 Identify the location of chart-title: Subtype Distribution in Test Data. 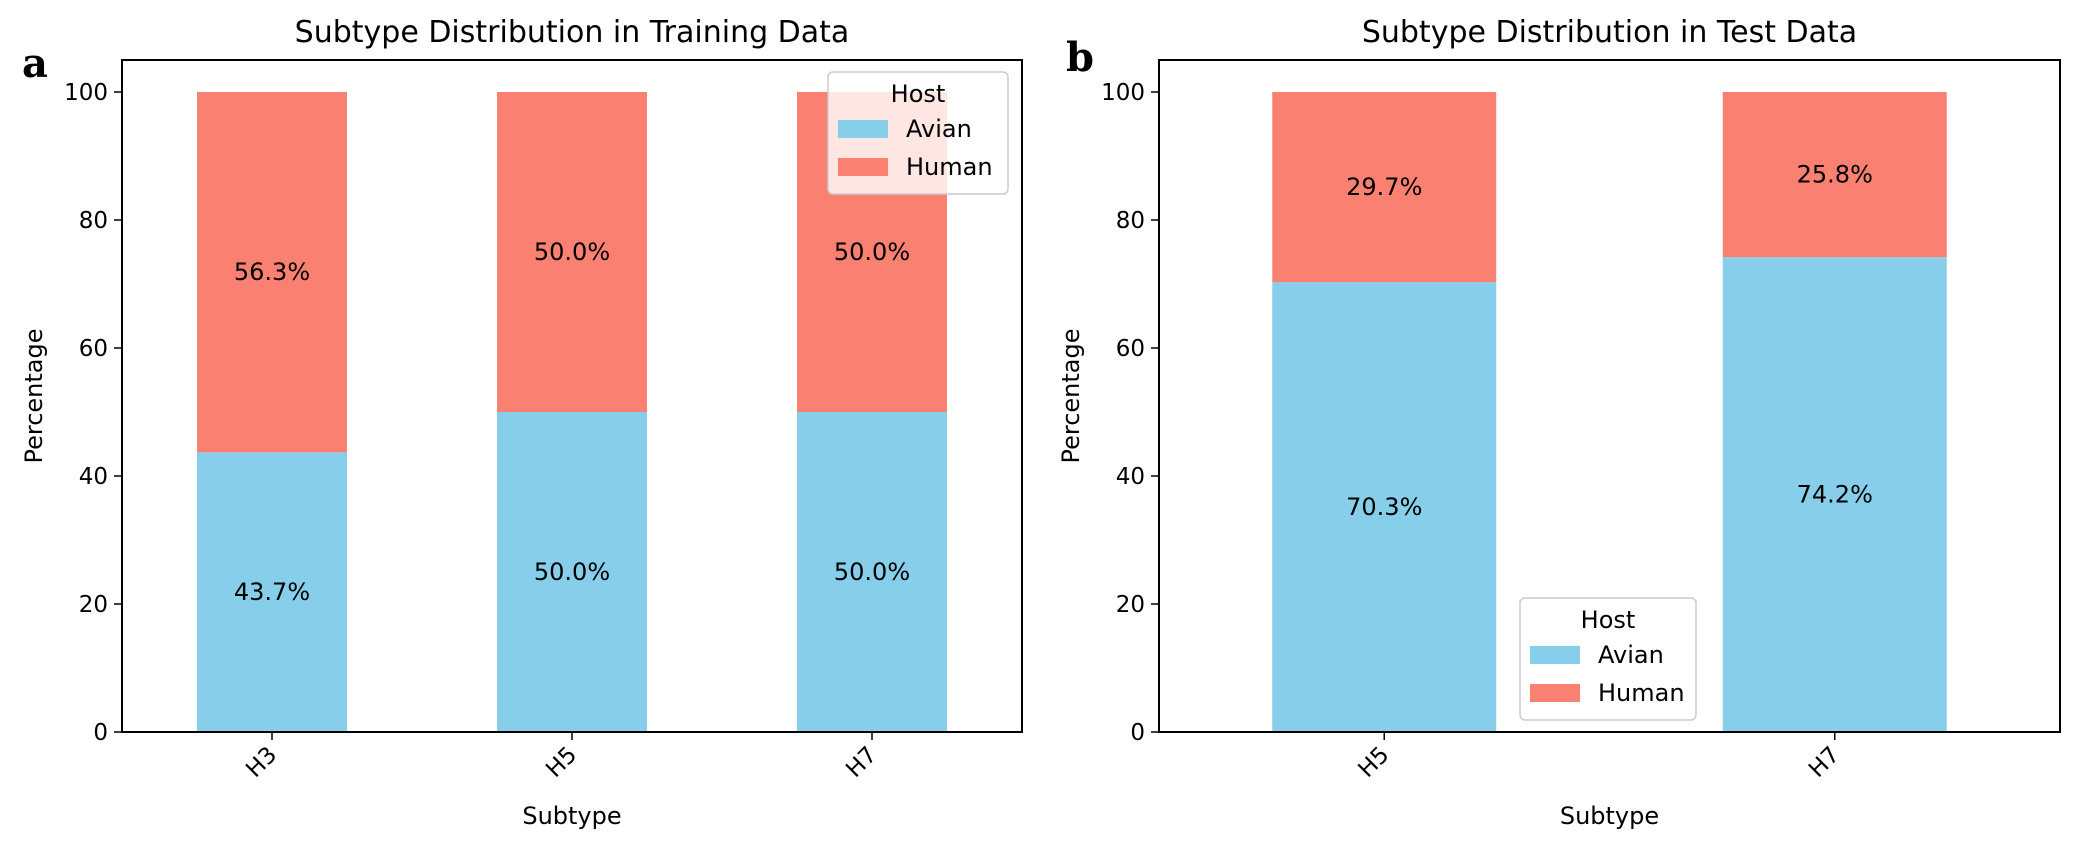
(1609, 32).